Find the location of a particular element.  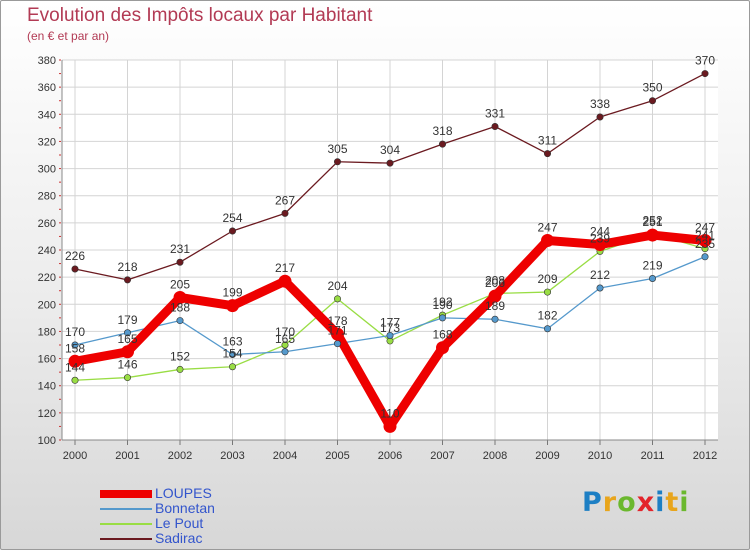

data-label-sadirac: 370 is located at coordinates (705, 61).